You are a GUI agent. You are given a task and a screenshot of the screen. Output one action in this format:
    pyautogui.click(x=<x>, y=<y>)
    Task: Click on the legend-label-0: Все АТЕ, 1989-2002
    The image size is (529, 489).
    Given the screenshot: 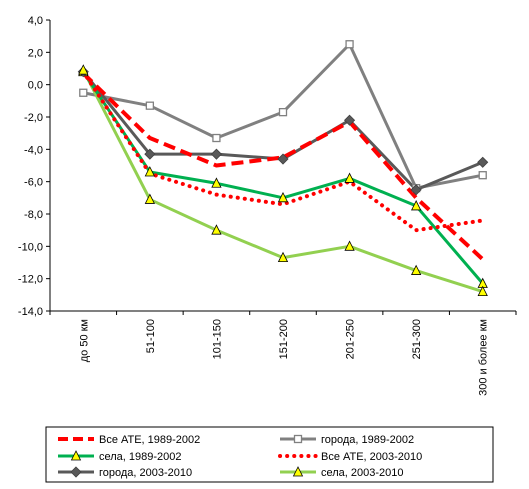 What is the action you would take?
    pyautogui.click(x=149, y=440)
    